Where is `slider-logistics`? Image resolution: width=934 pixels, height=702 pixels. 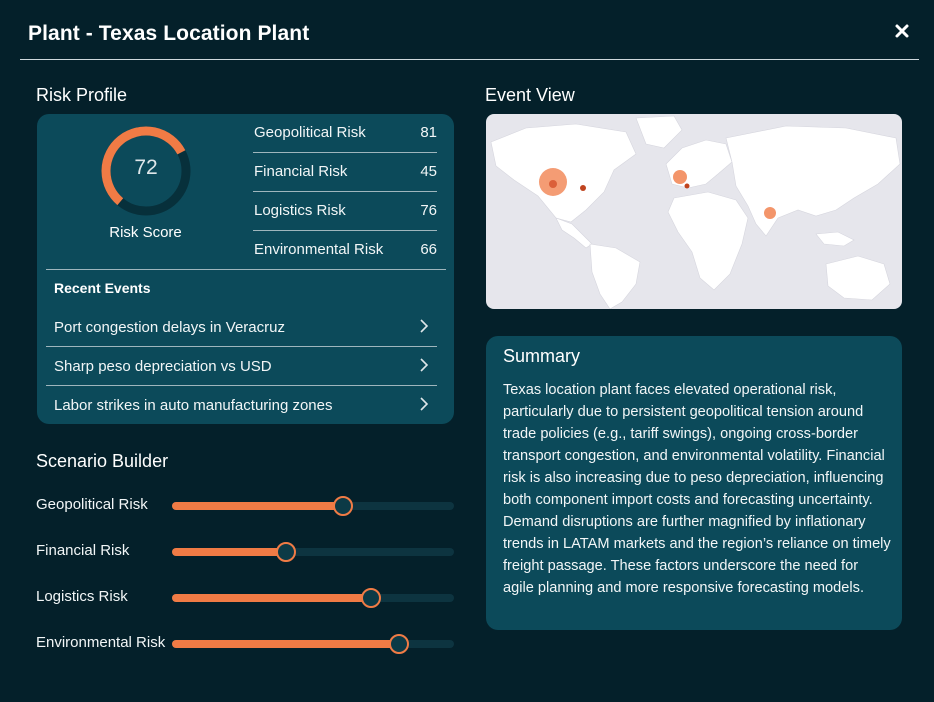
slider-logistics is located at coordinates (313, 598).